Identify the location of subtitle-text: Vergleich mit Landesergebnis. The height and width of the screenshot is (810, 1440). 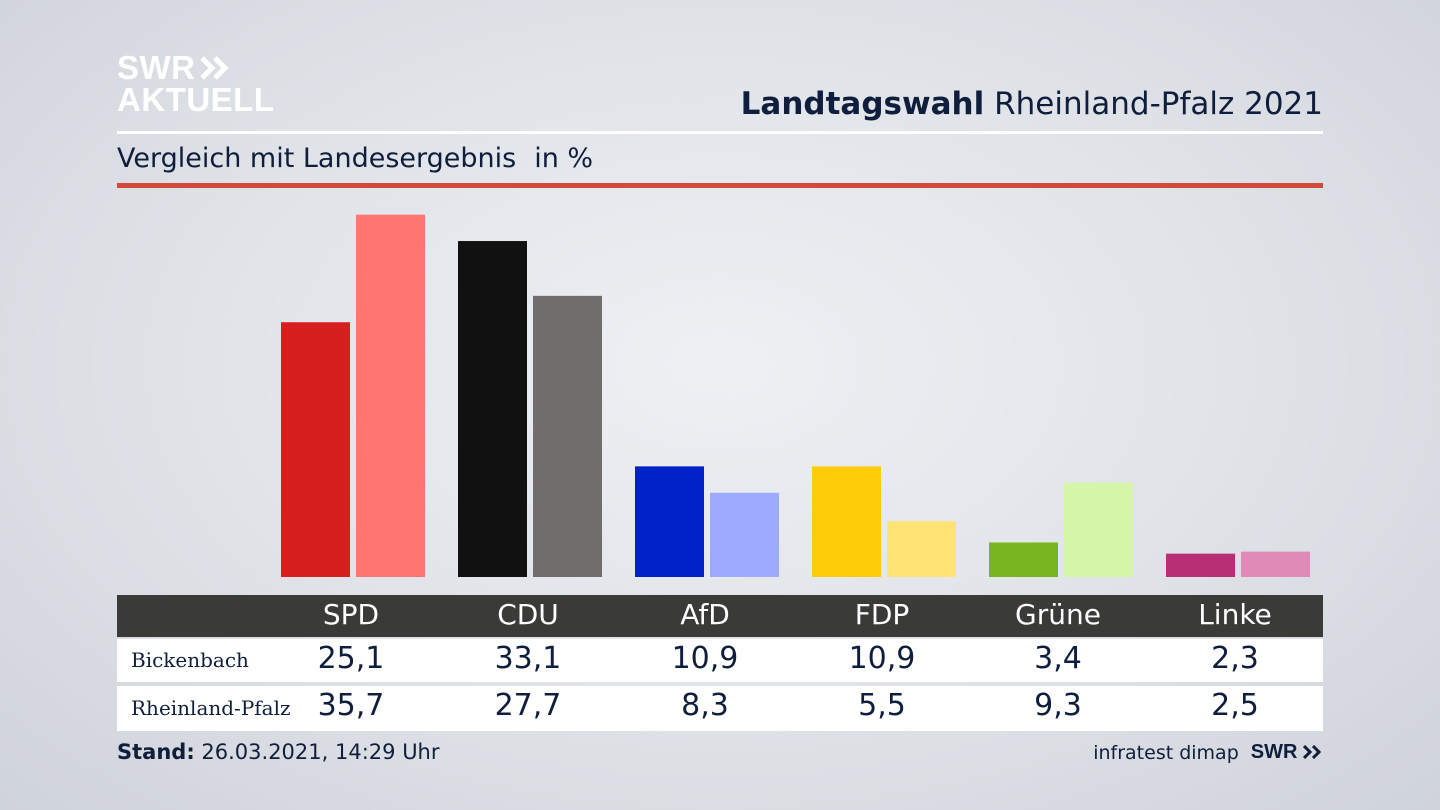
(317, 158).